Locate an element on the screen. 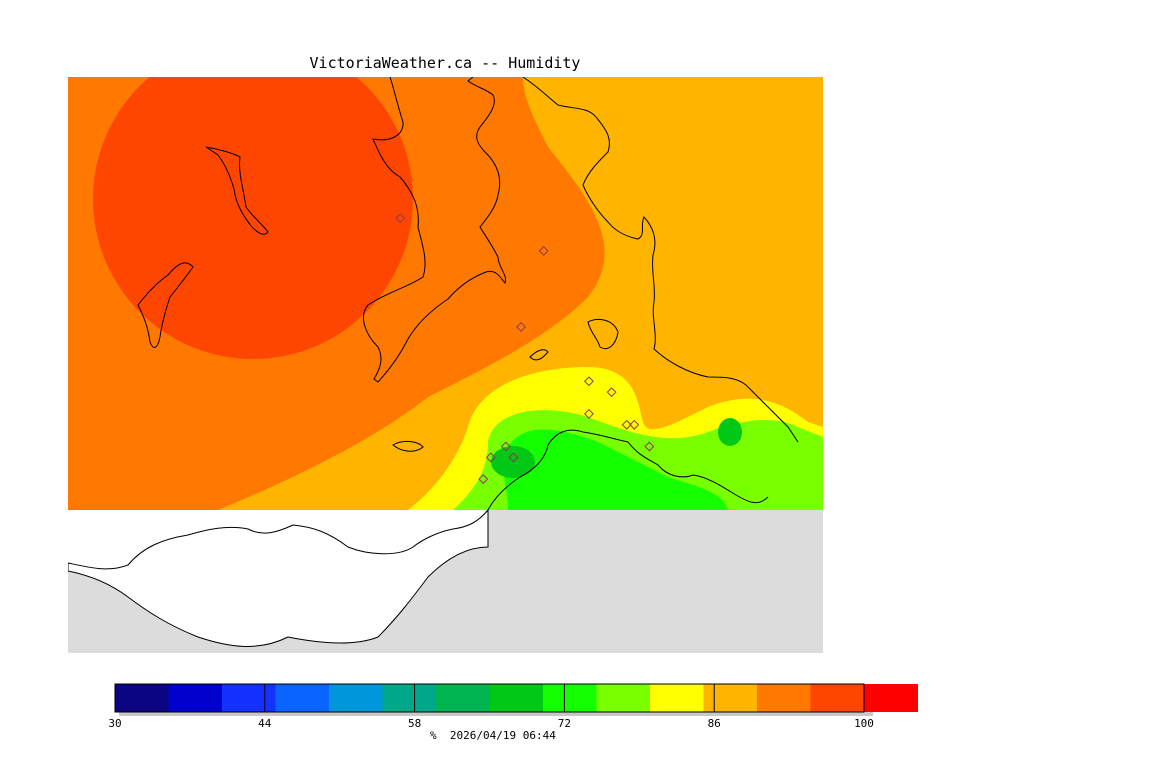  lake-west is located at coordinates (237, 190).